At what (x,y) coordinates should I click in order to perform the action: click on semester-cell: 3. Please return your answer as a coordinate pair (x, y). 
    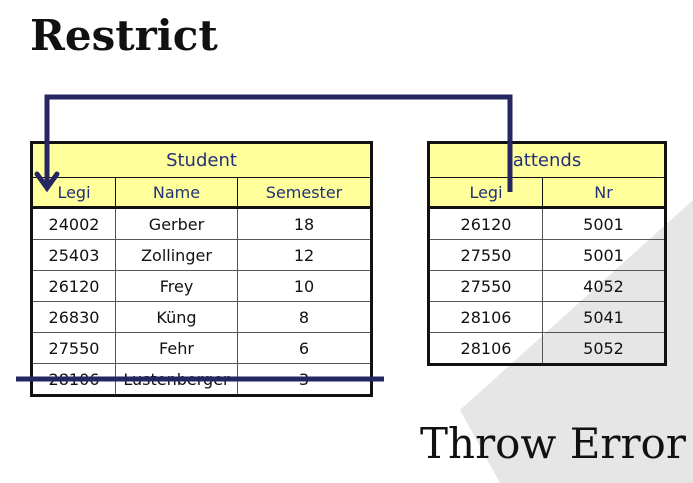
    Looking at the image, I should click on (304, 379).